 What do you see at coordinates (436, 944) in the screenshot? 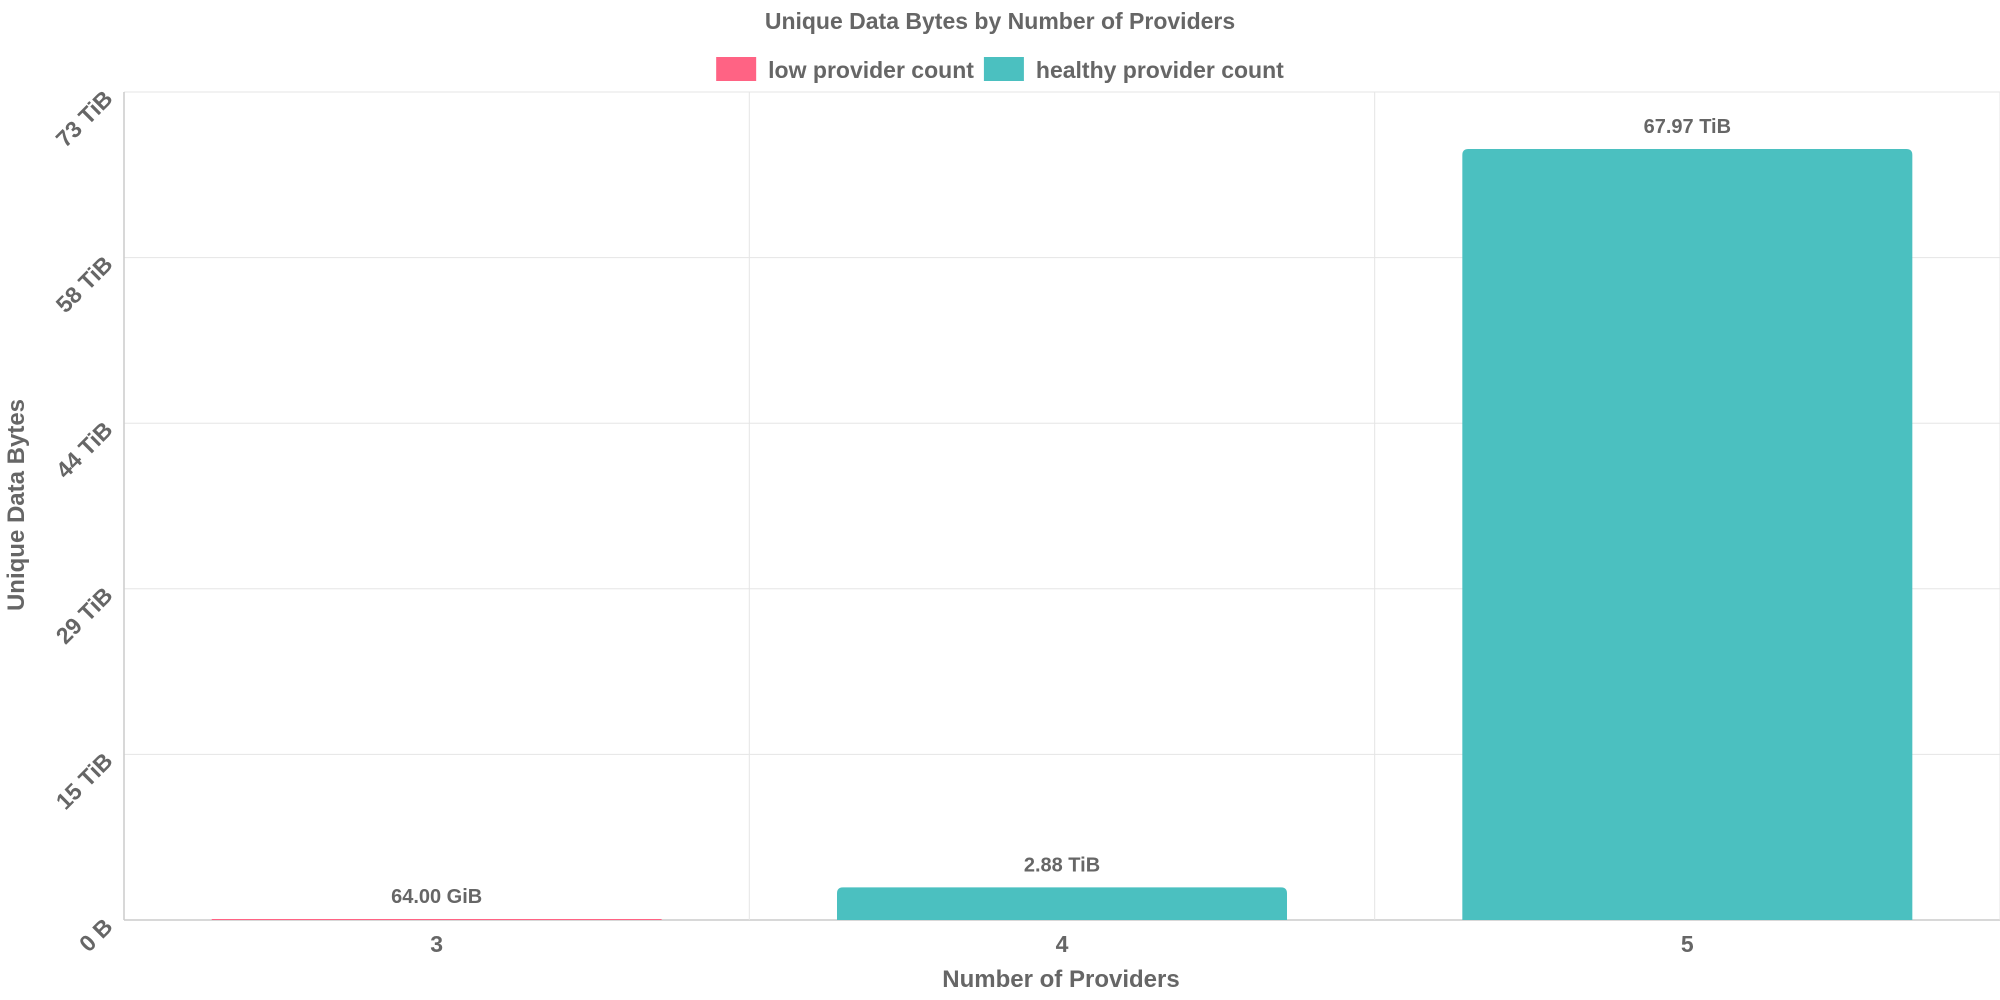
I see `x-tick-label: 3` at bounding box center [436, 944].